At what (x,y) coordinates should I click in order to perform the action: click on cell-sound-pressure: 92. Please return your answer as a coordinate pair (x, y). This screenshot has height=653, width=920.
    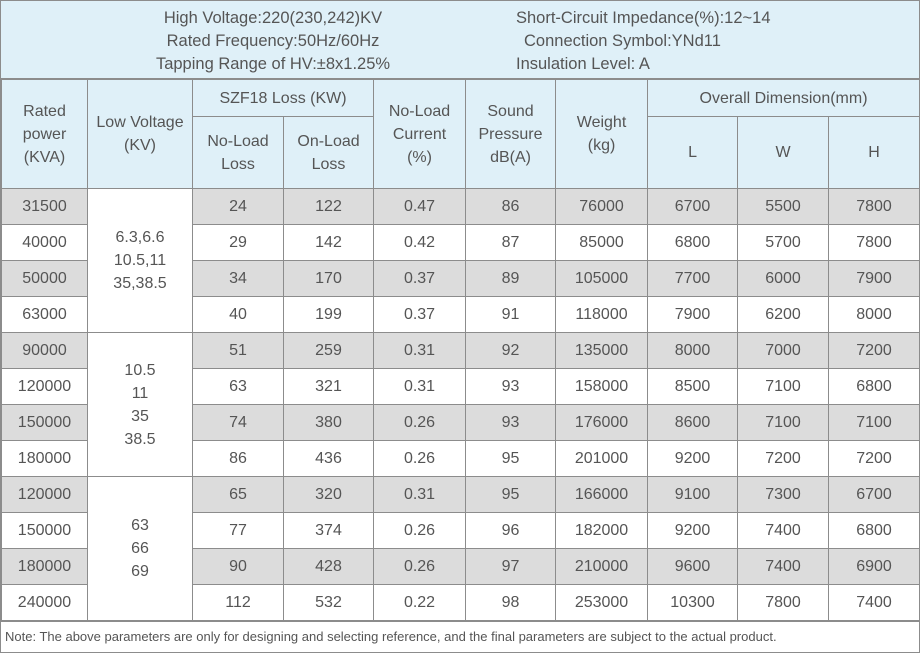
    Looking at the image, I should click on (511, 350).